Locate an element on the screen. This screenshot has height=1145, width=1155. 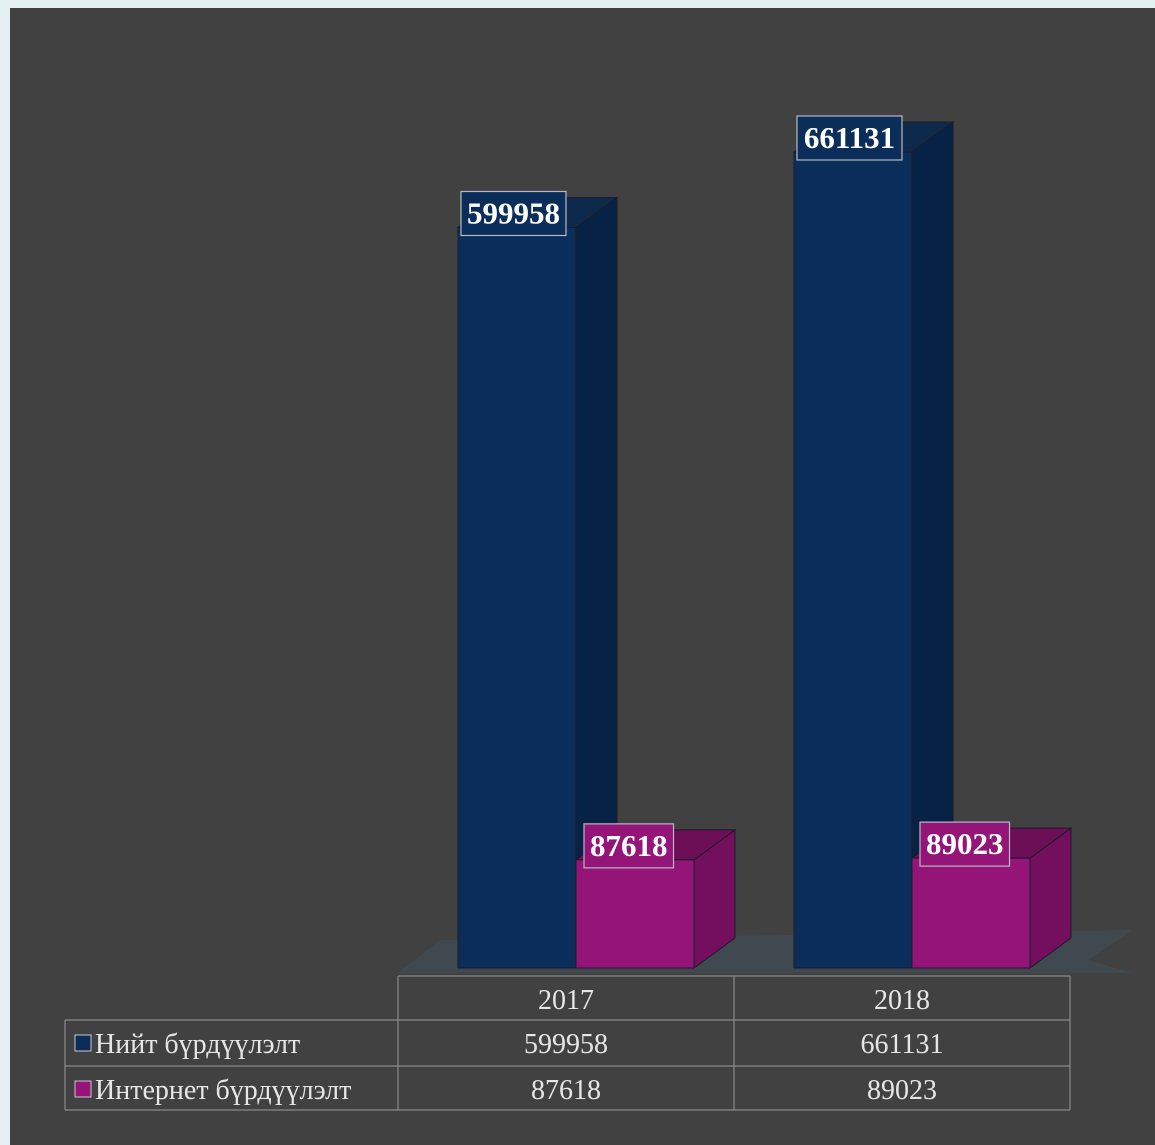
table-header-cell: 2017 is located at coordinates (566, 1000).